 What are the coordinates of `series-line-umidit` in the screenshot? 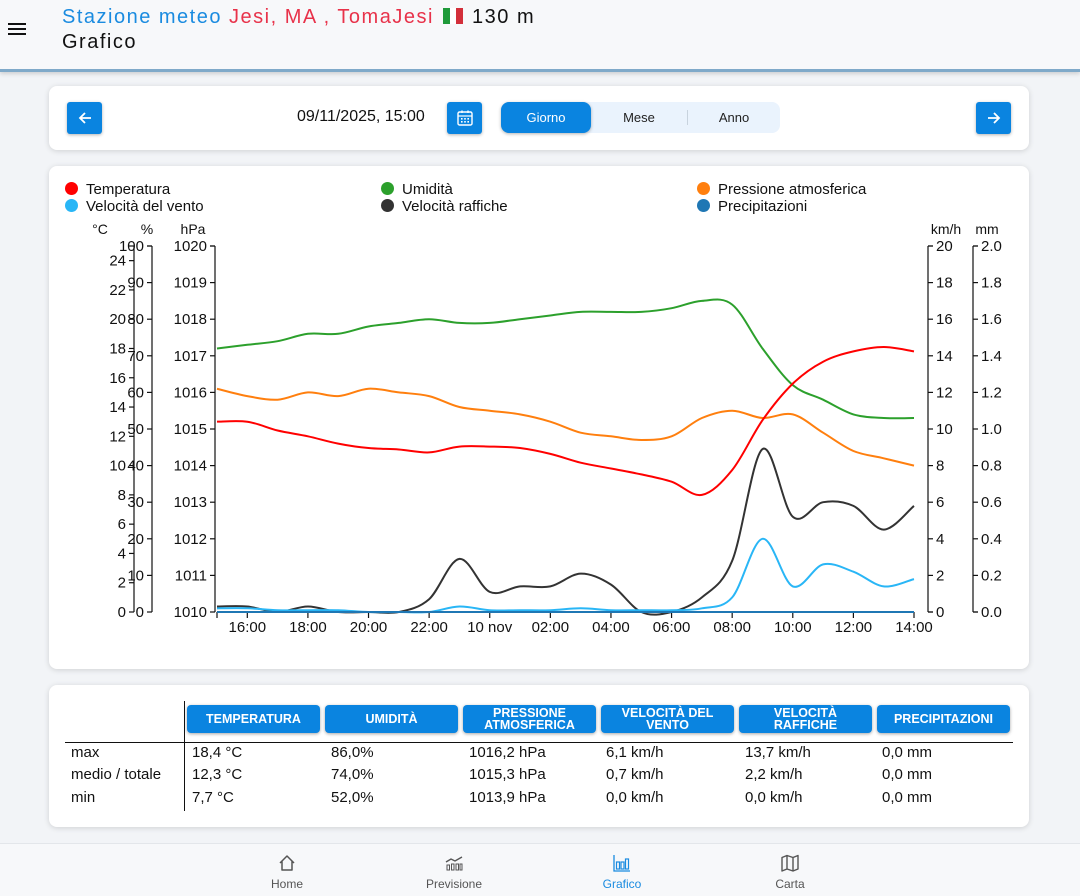 It's located at (565, 359).